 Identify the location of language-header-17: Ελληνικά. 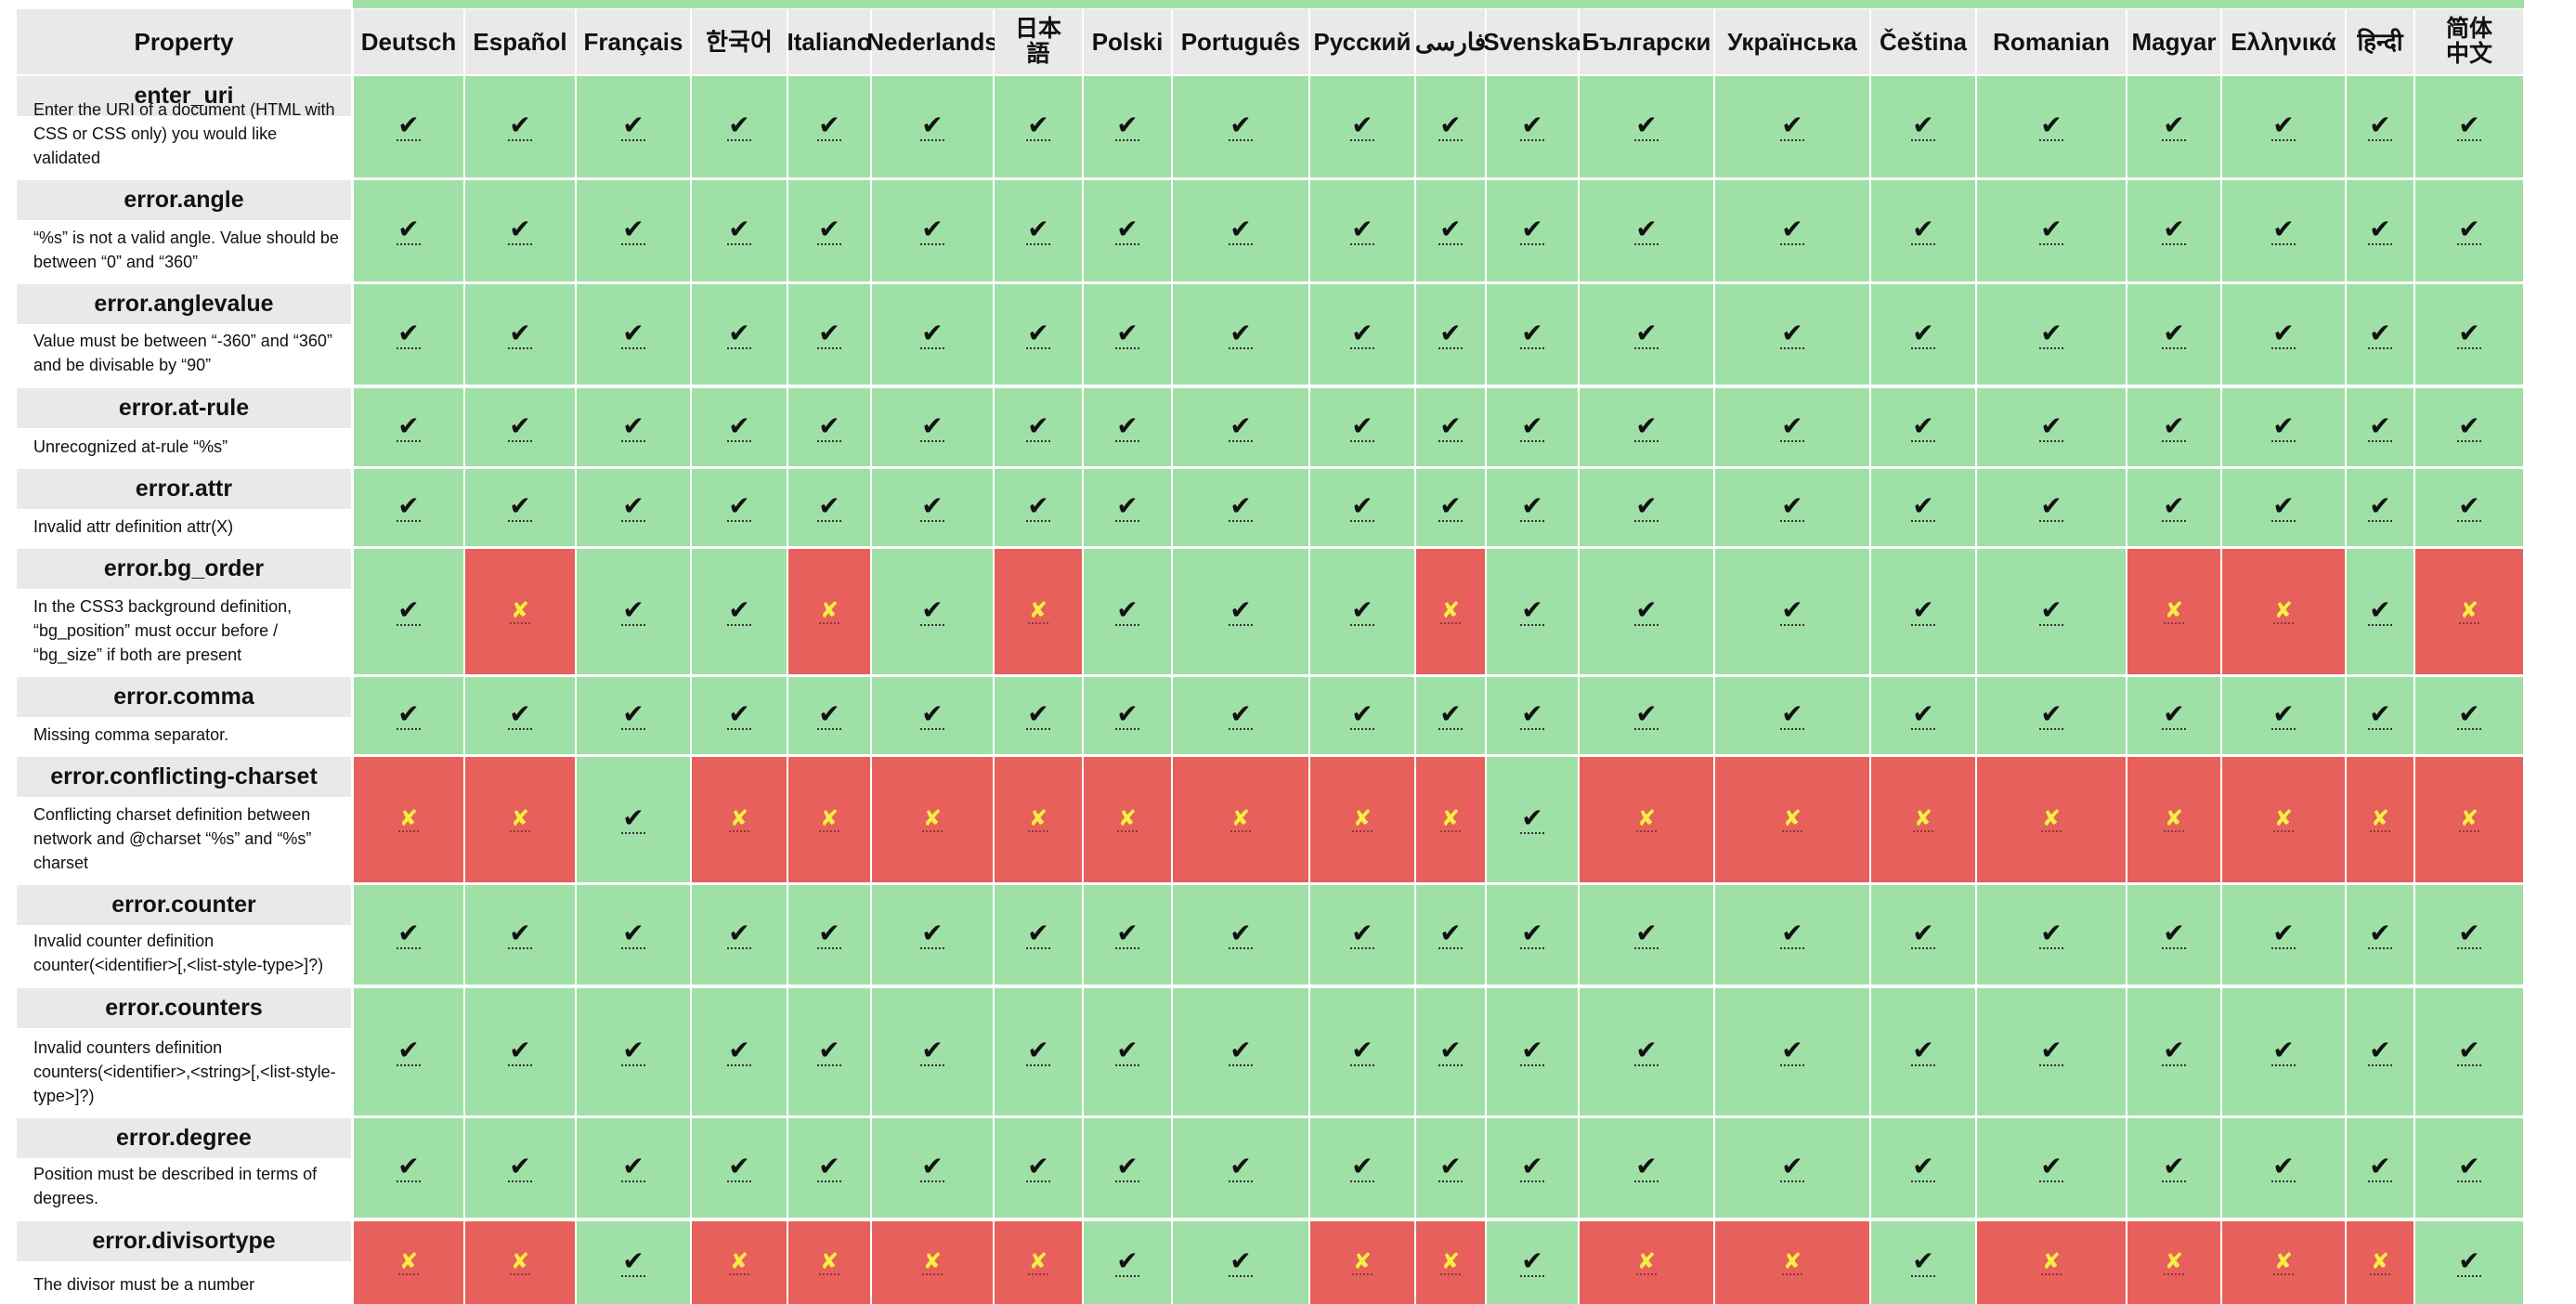
(2283, 41).